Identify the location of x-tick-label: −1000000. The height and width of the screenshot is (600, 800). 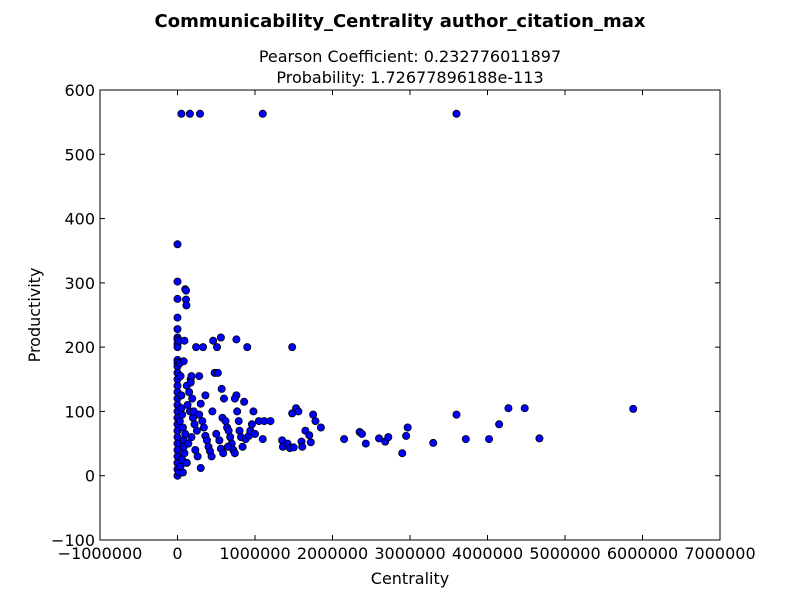
(100, 553).